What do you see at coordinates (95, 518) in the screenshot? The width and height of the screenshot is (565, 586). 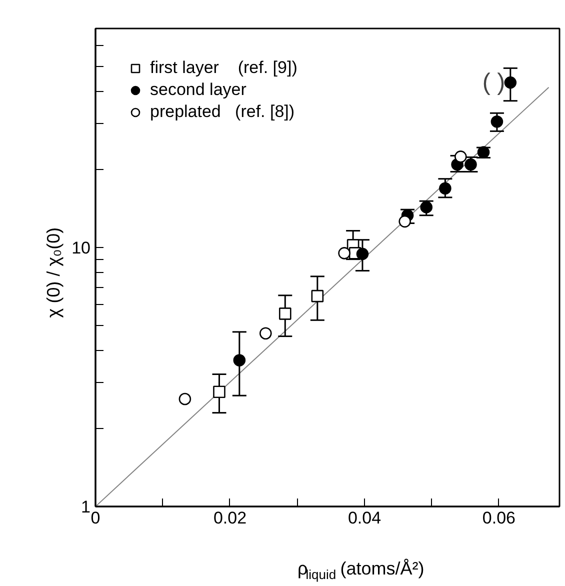 I see `x-tick-label: 0` at bounding box center [95, 518].